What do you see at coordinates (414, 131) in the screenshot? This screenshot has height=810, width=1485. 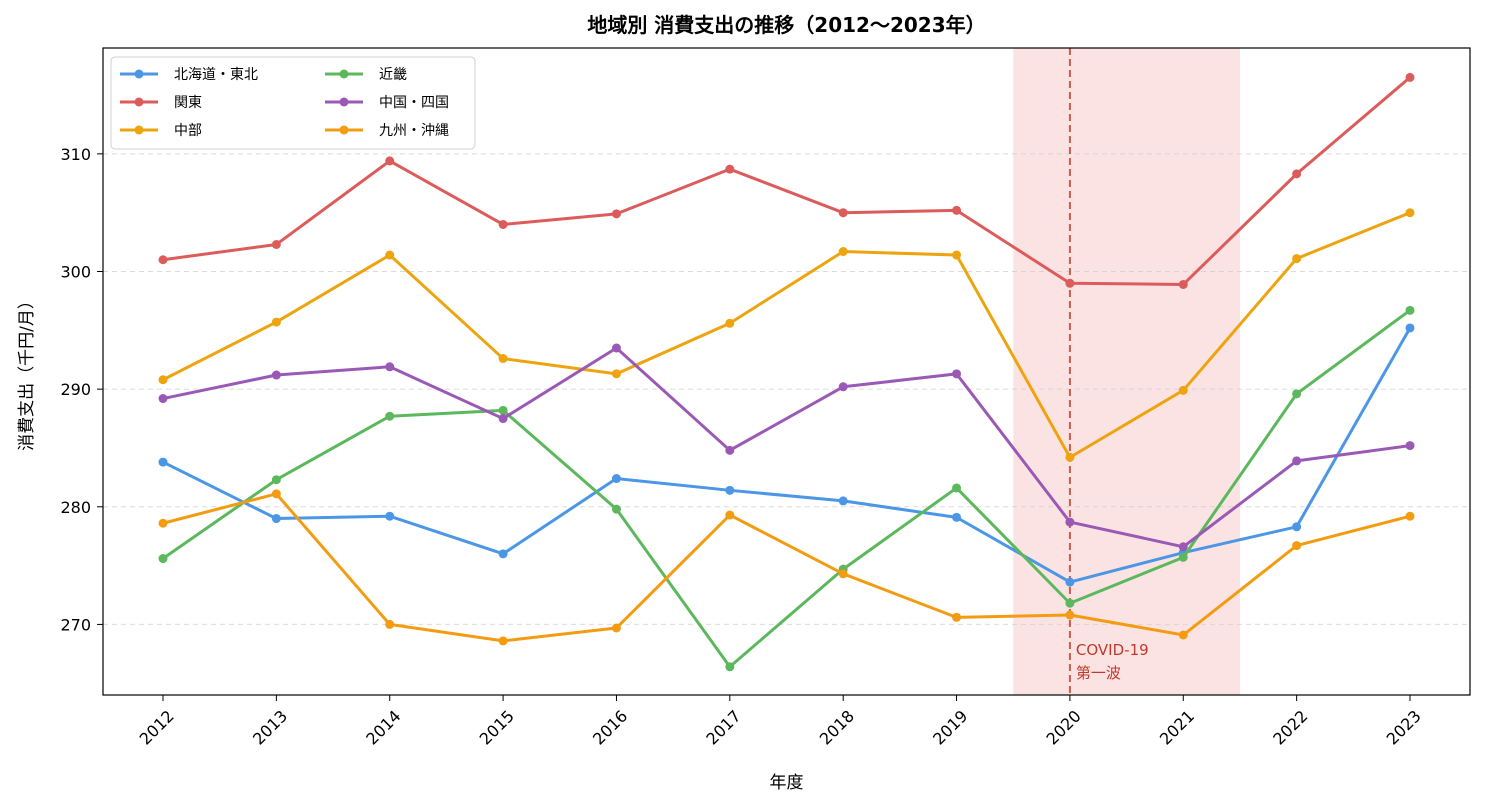 I see `legend-label: 九州・沖縄` at bounding box center [414, 131].